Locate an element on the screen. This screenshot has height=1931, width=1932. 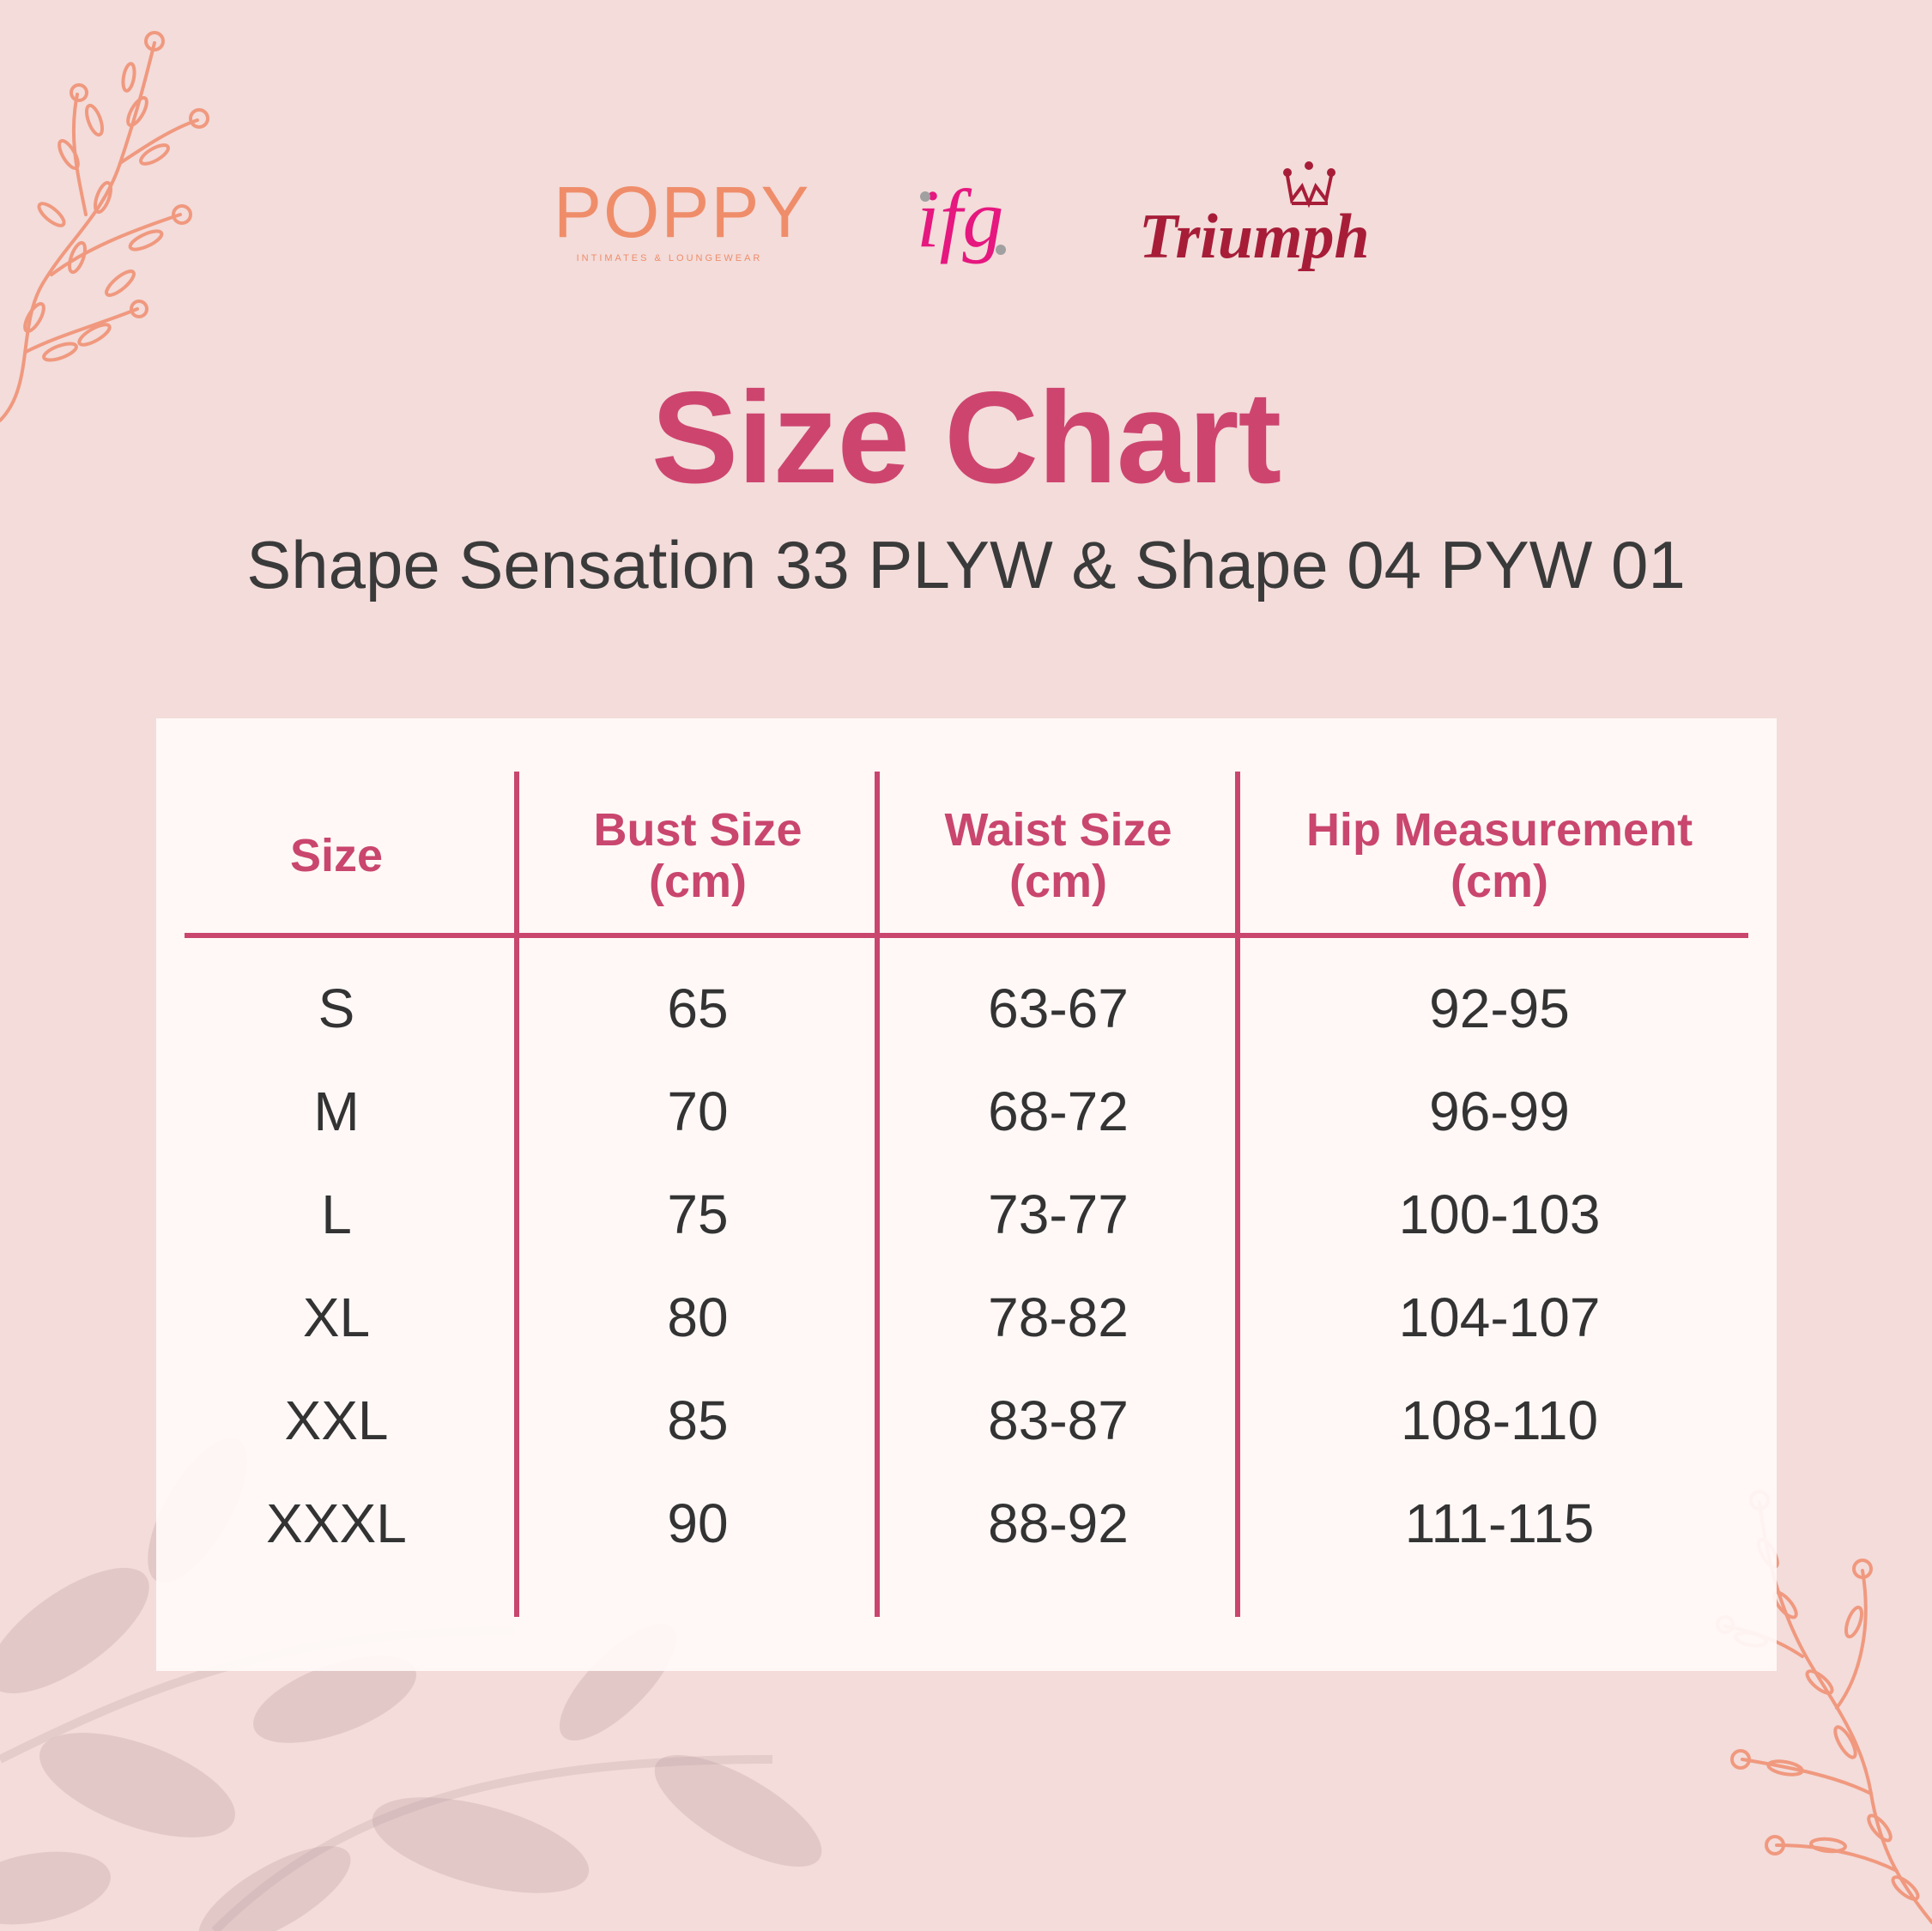
header-divider is located at coordinates (966, 935).